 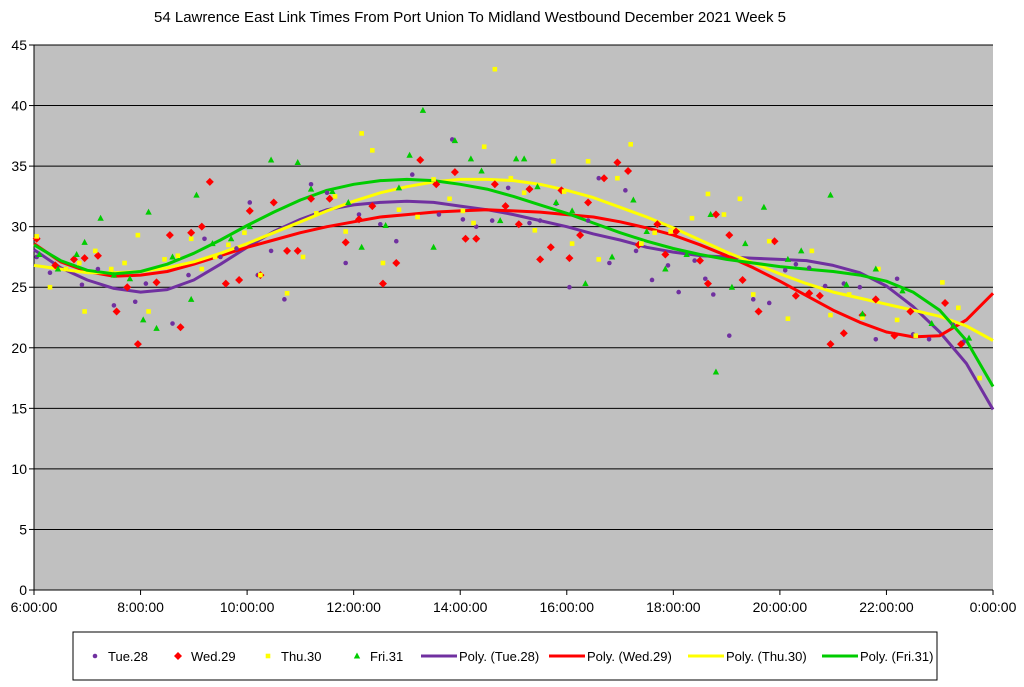 What do you see at coordinates (128, 656) in the screenshot?
I see `legend-label: Tue.28` at bounding box center [128, 656].